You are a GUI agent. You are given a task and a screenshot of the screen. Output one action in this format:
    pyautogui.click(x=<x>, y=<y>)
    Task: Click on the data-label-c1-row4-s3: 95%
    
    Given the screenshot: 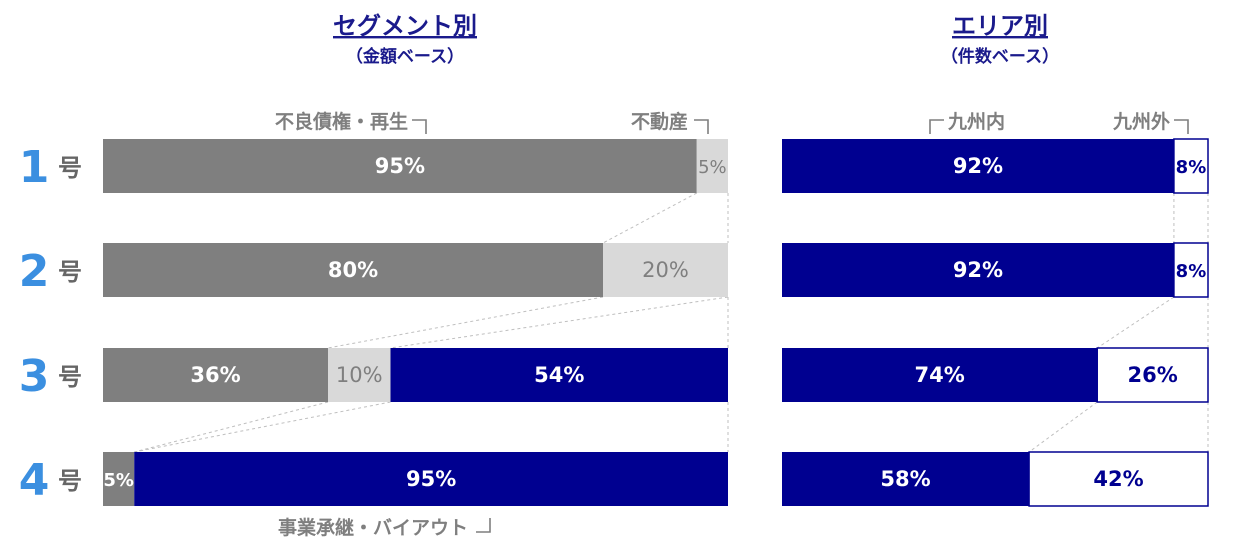 What is the action you would take?
    pyautogui.click(x=431, y=479)
    